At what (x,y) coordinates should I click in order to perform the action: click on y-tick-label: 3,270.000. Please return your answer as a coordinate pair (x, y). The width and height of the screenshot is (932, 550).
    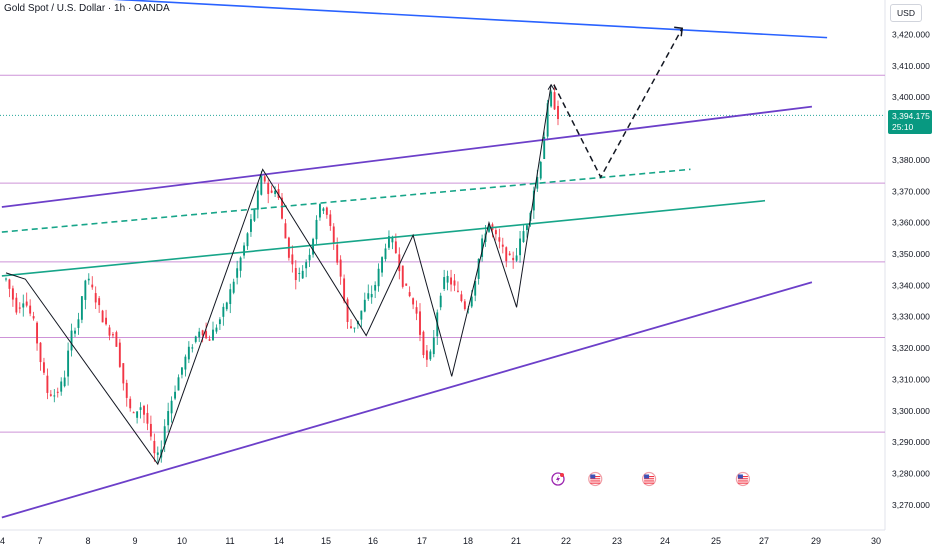
    Looking at the image, I should click on (911, 505).